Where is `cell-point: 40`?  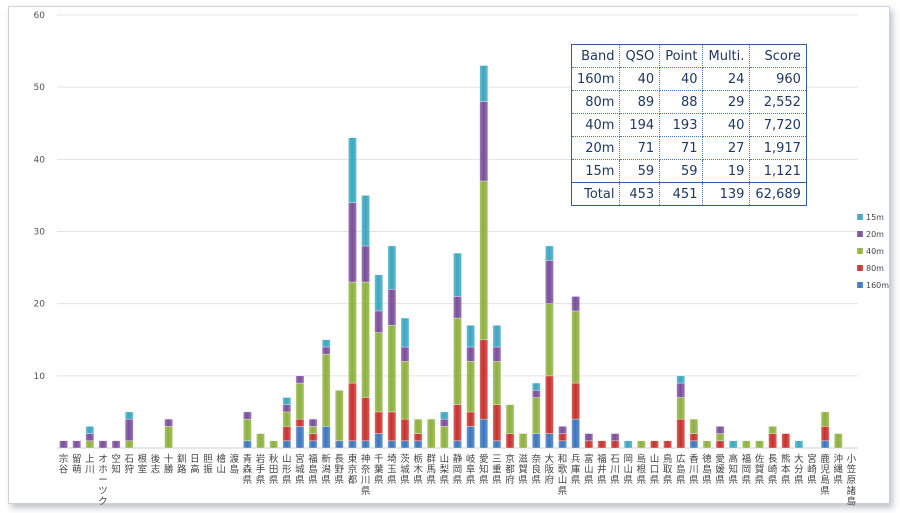 cell-point: 40 is located at coordinates (681, 79).